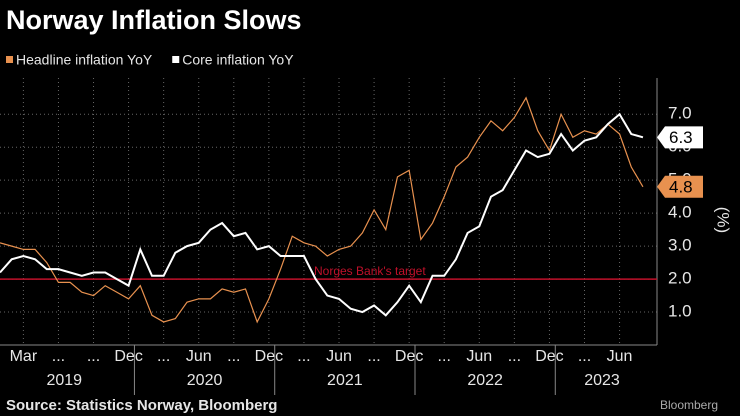 The height and width of the screenshot is (416, 740). What do you see at coordinates (141, 405) in the screenshot?
I see `source-note: Source: Statistics Norway, Bloomberg` at bounding box center [141, 405].